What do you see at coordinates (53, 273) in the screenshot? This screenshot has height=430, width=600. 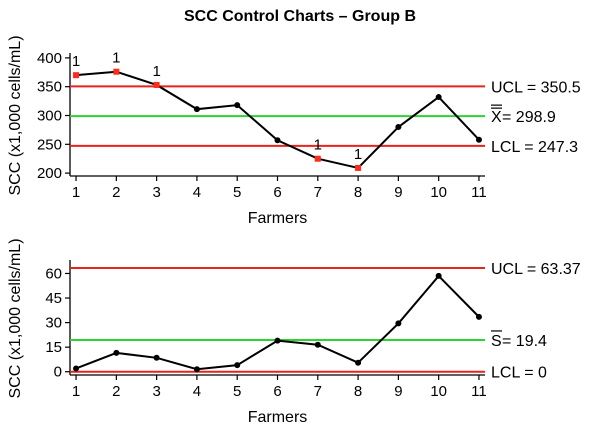 I see `y-tick-label: 60` at bounding box center [53, 273].